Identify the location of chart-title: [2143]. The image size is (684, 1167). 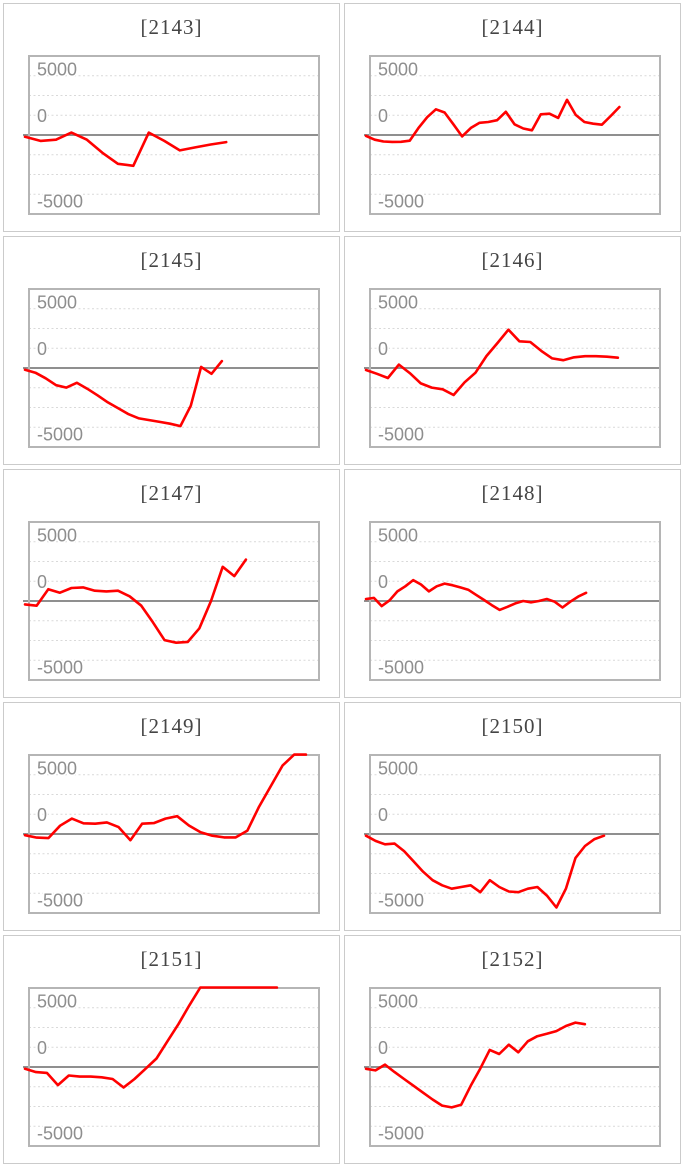
(171, 27).